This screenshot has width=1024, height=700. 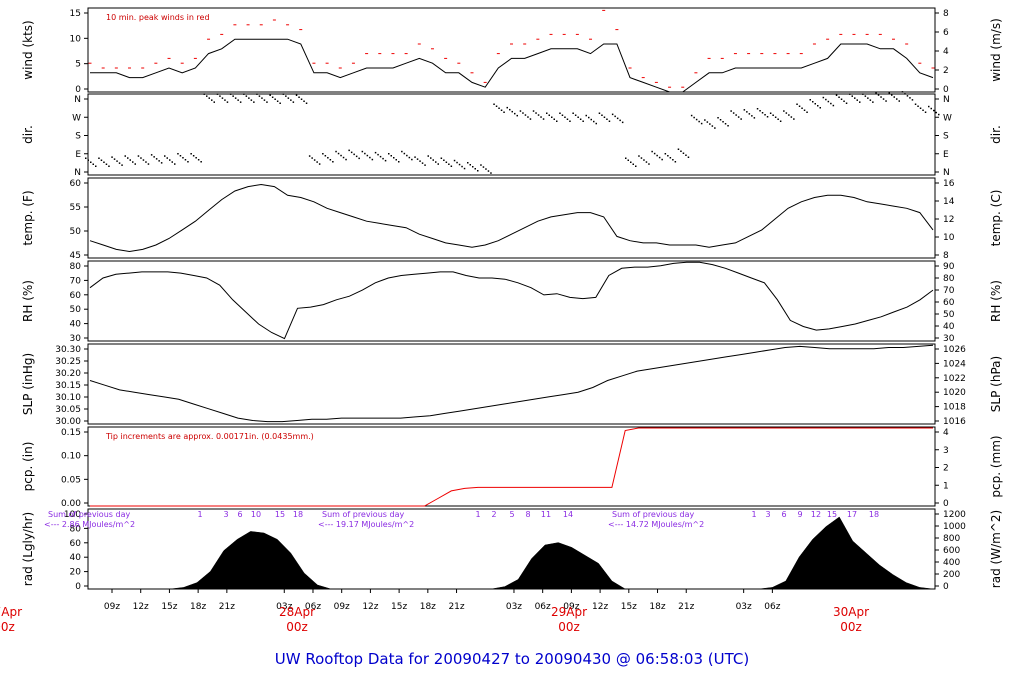 What do you see at coordinates (951, 551) in the screenshot?
I see `right-tick-label: 600` at bounding box center [951, 551].